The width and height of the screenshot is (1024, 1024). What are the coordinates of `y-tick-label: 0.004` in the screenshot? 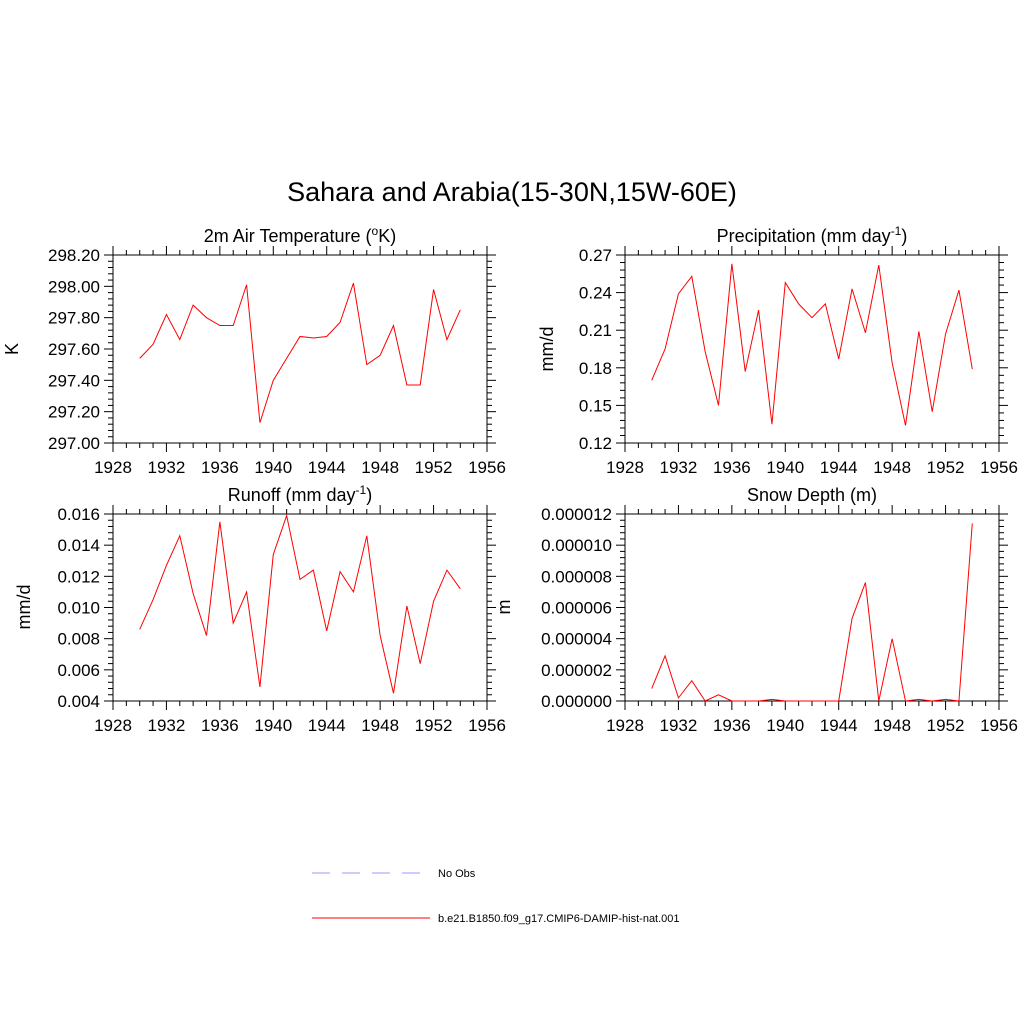 It's located at (78, 701).